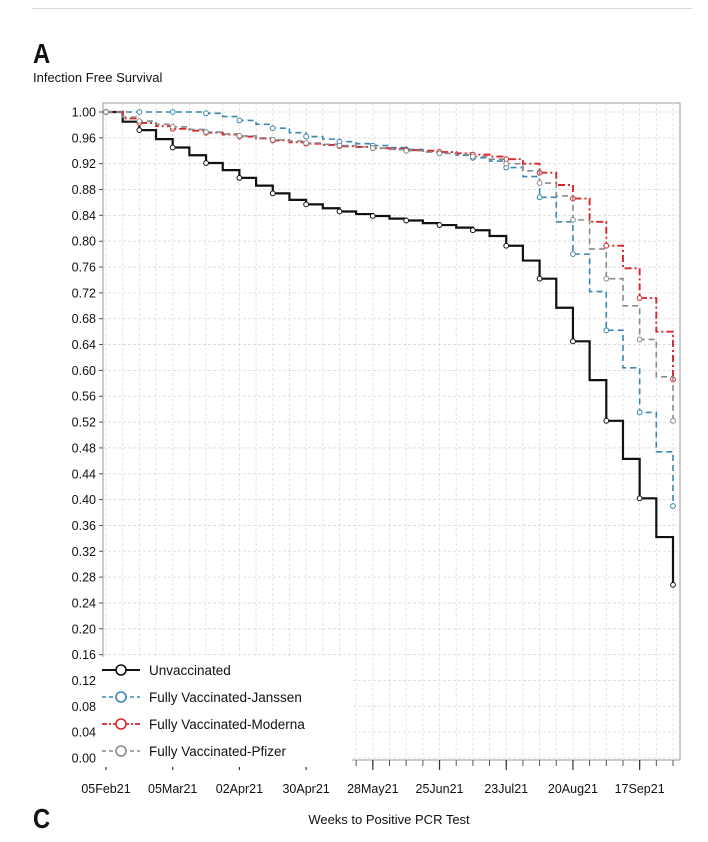 The height and width of the screenshot is (842, 708). Describe the element at coordinates (84, 552) in the screenshot. I see `y-tick-label: 0.32` at that location.